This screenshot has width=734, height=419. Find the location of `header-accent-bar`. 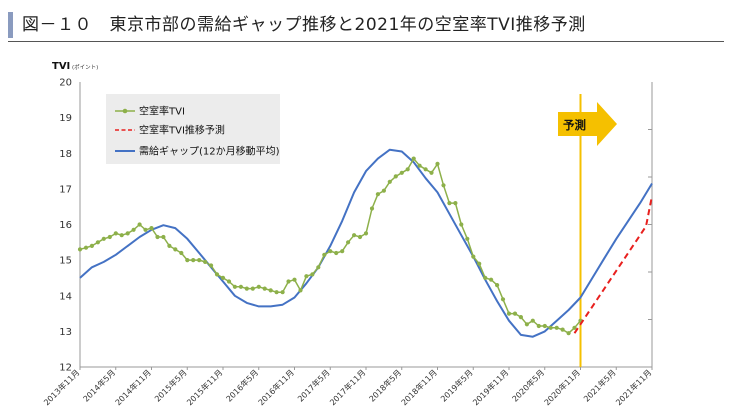

header-accent-bar is located at coordinates (10, 25).